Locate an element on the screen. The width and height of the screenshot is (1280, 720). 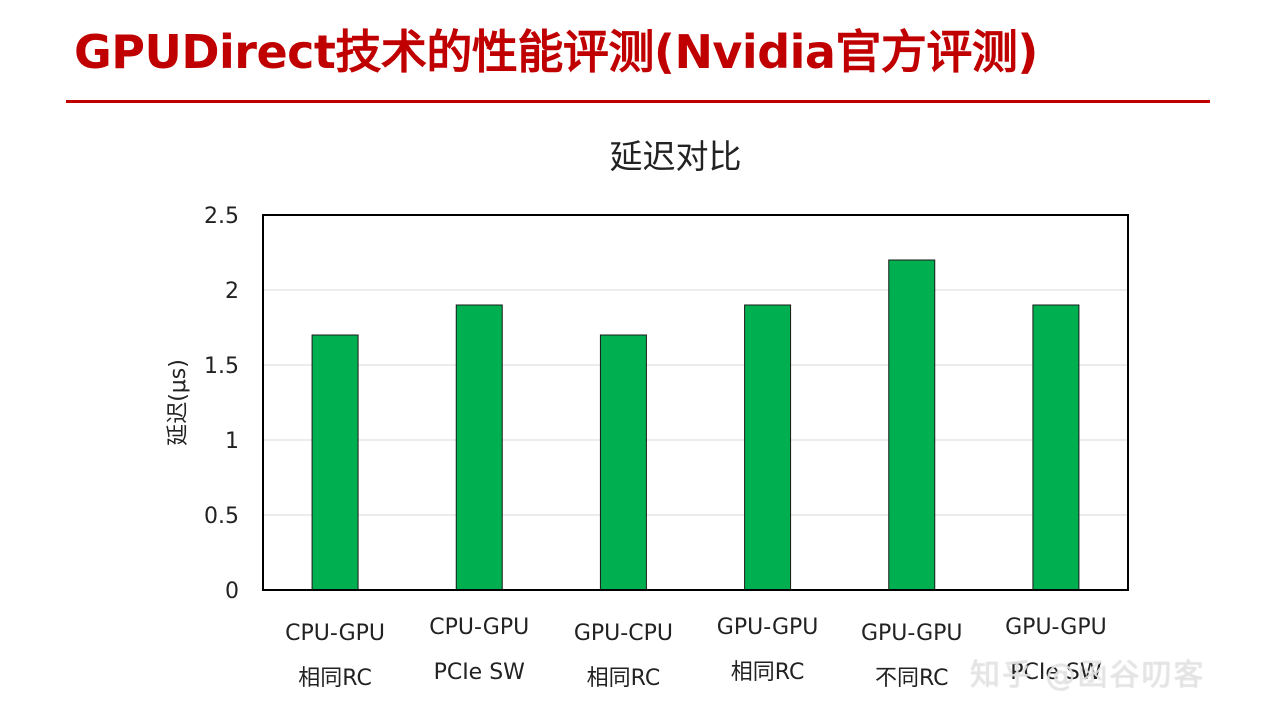
y-axis-label: 延迟(μs) is located at coordinates (178, 402).